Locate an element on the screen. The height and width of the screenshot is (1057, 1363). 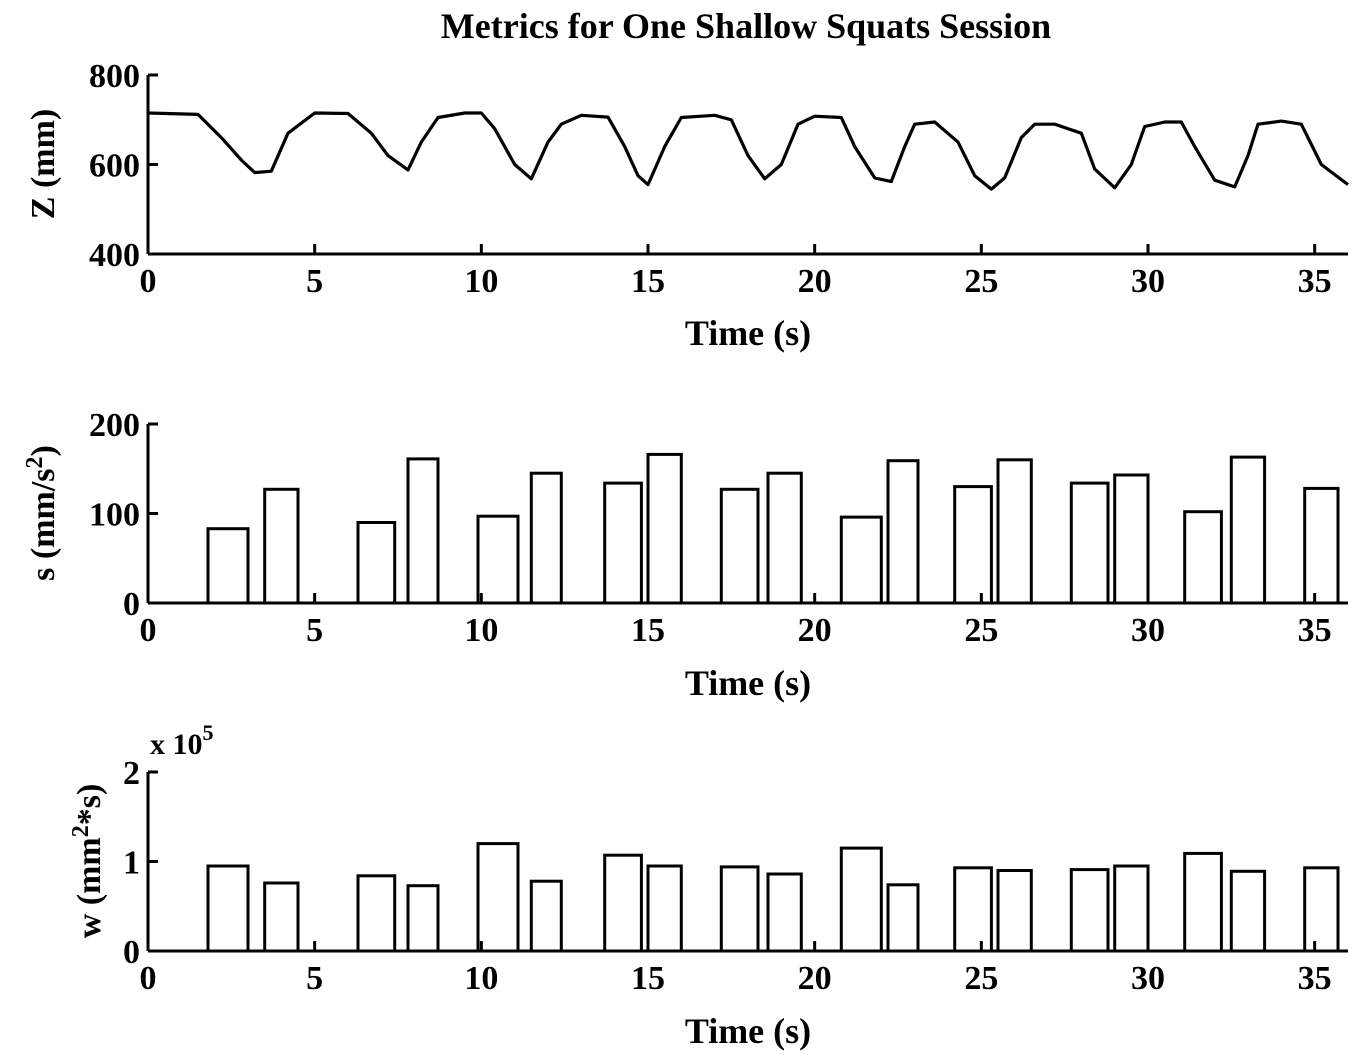
y-tick-label: 200 is located at coordinates (114, 425).